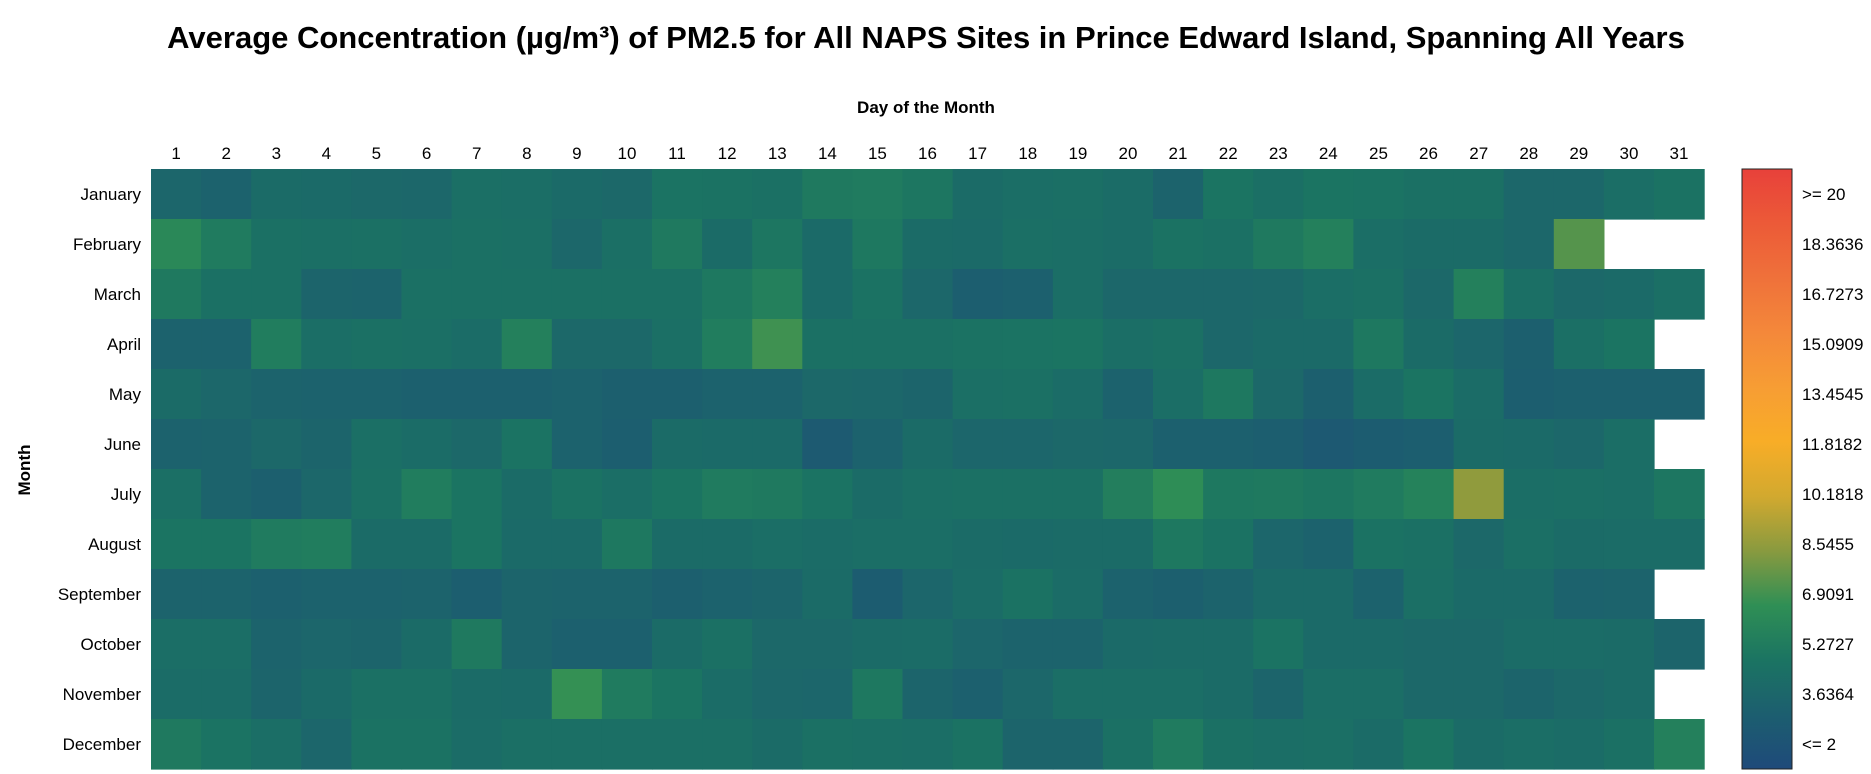 This screenshot has height=774, width=1871. I want to click on colorbar-label: 10.1818, so click(1832, 494).